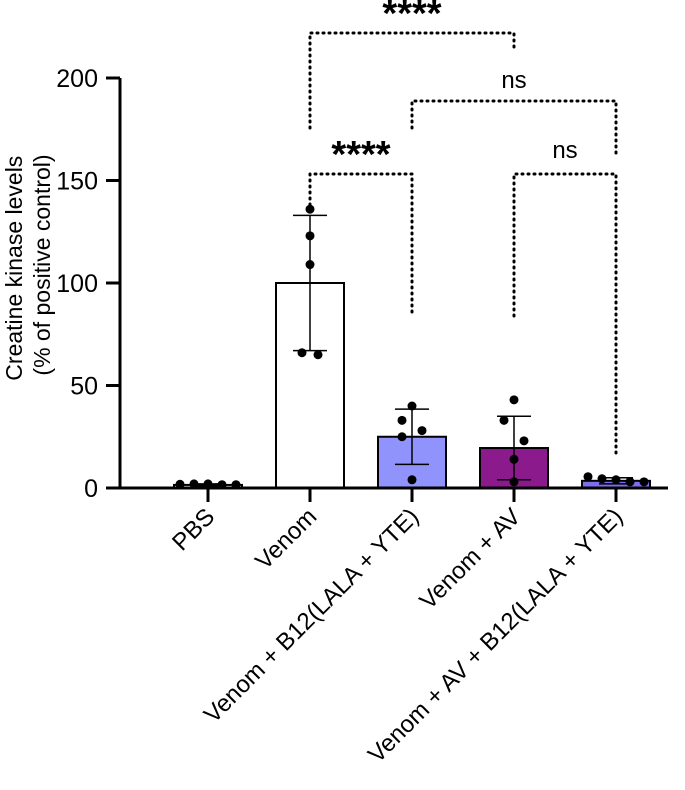  What do you see at coordinates (14, 268) in the screenshot?
I see `y-axis-label-line1: Creatine kinase levels` at bounding box center [14, 268].